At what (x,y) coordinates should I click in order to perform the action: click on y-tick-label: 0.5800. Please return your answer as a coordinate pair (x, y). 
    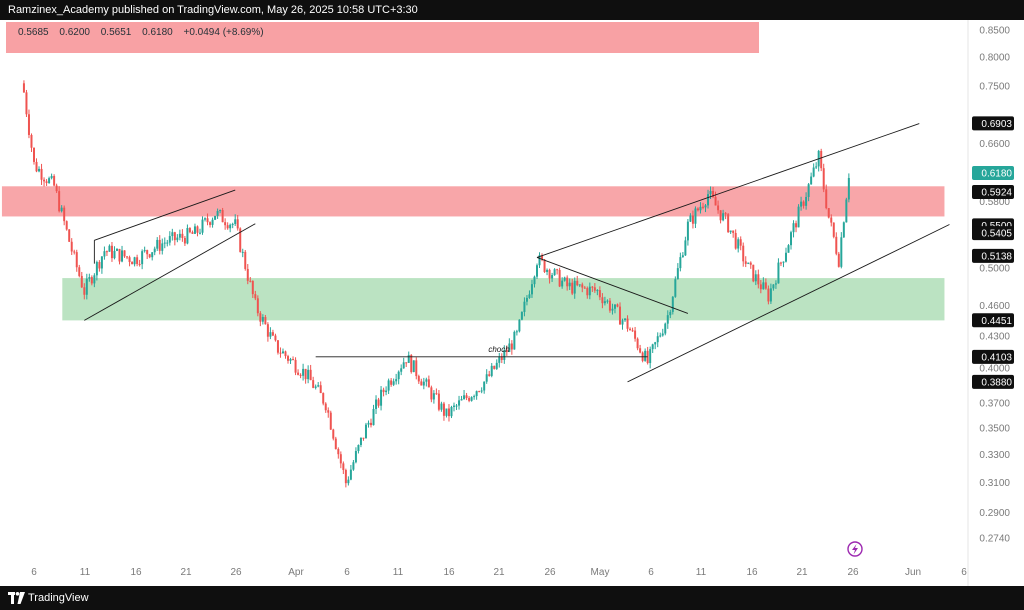
    Looking at the image, I should click on (994, 202).